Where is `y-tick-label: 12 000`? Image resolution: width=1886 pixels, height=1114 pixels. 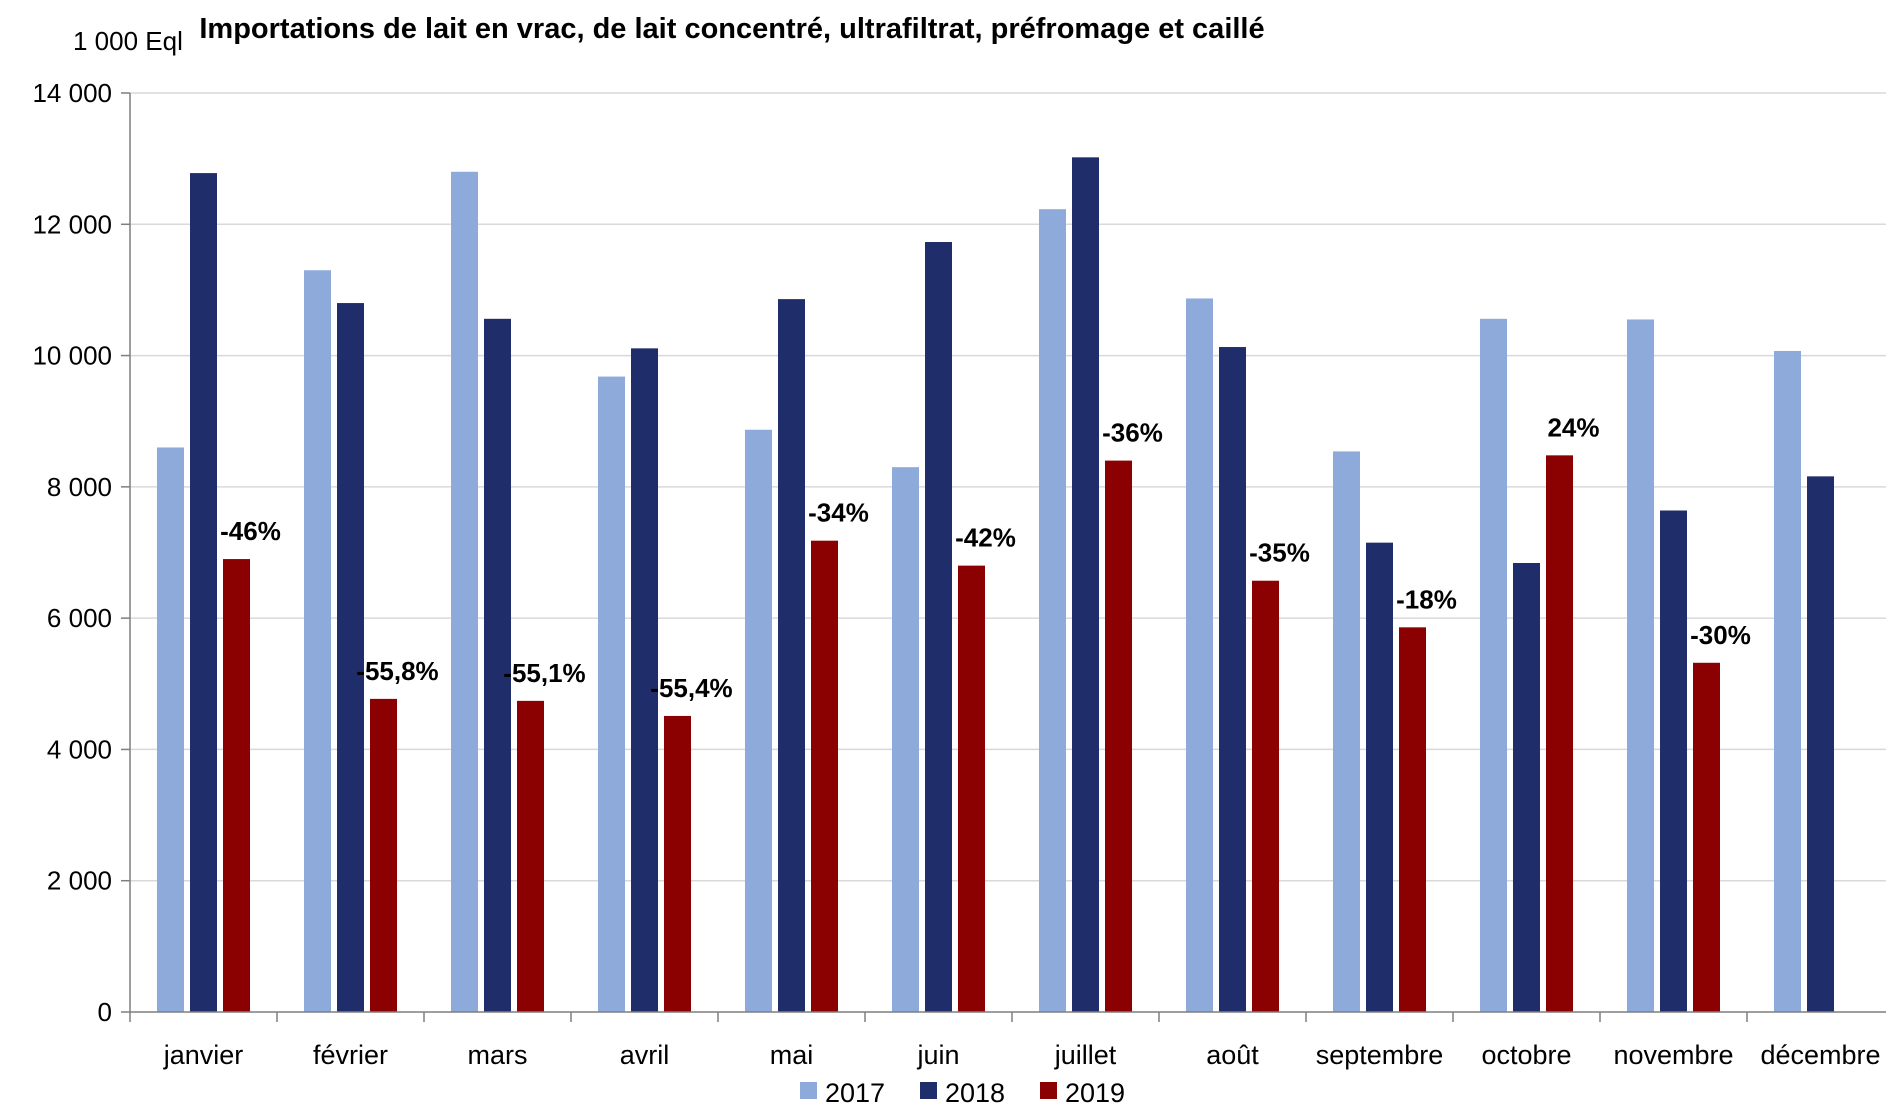 y-tick-label: 12 000 is located at coordinates (72, 224).